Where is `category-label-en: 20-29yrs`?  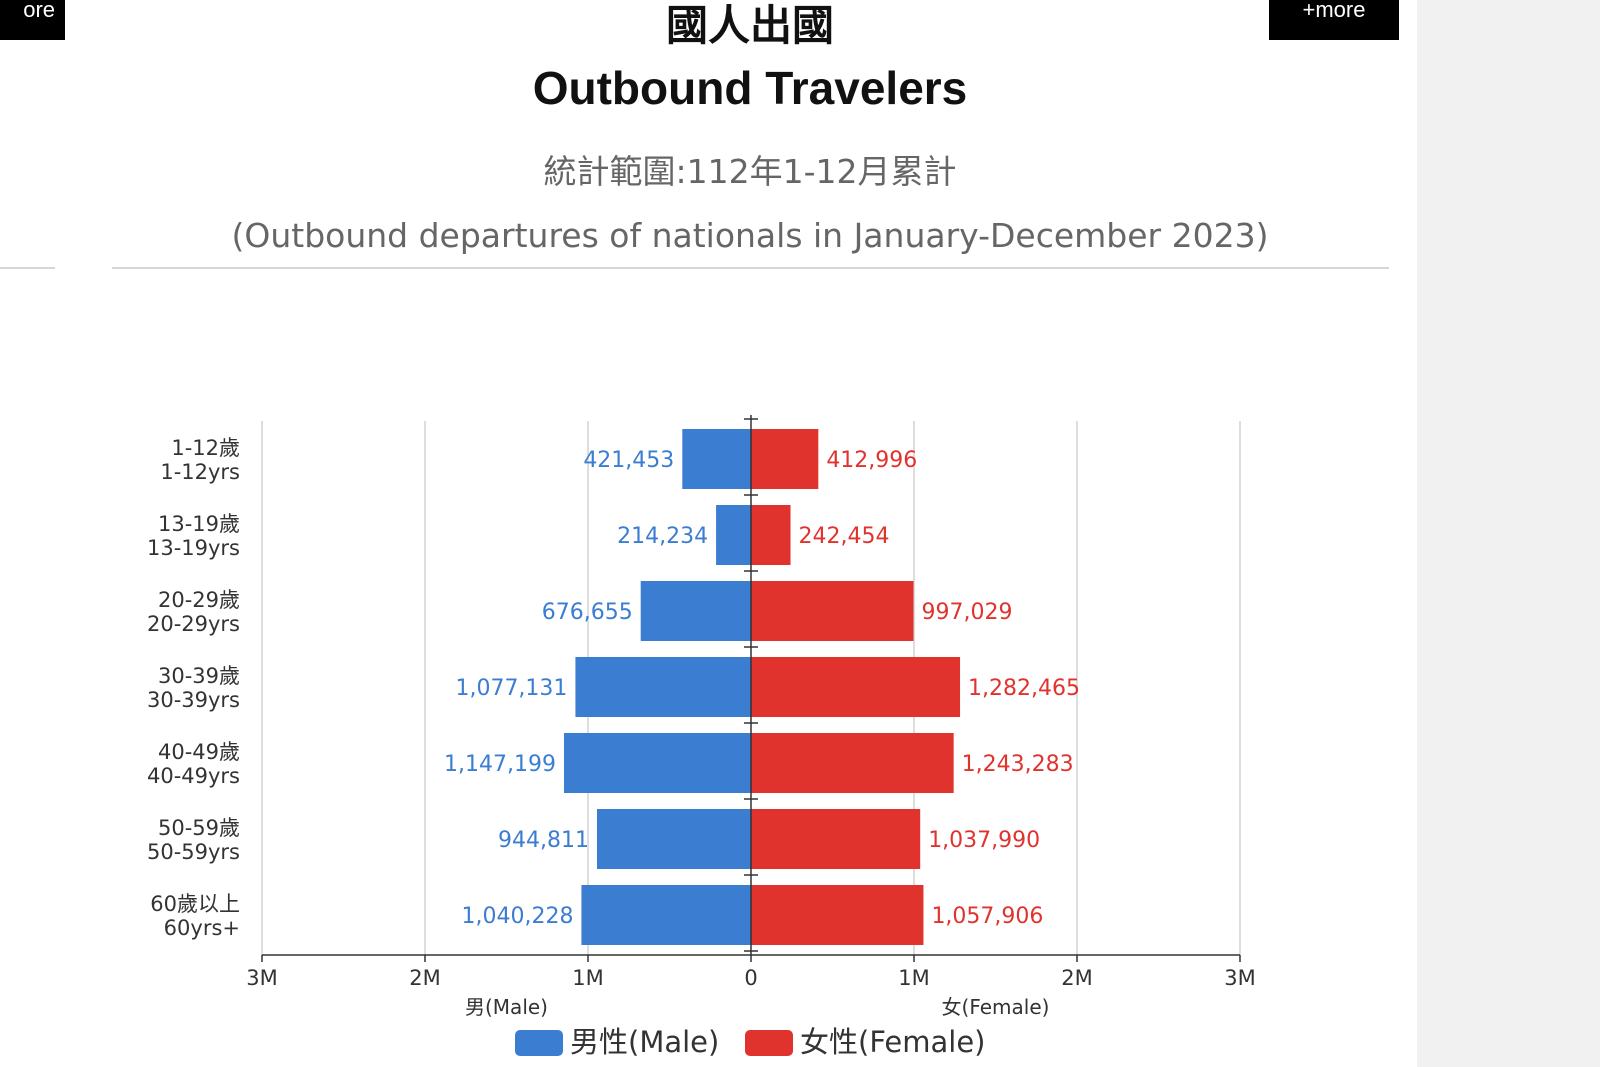 category-label-en: 20-29yrs is located at coordinates (193, 624).